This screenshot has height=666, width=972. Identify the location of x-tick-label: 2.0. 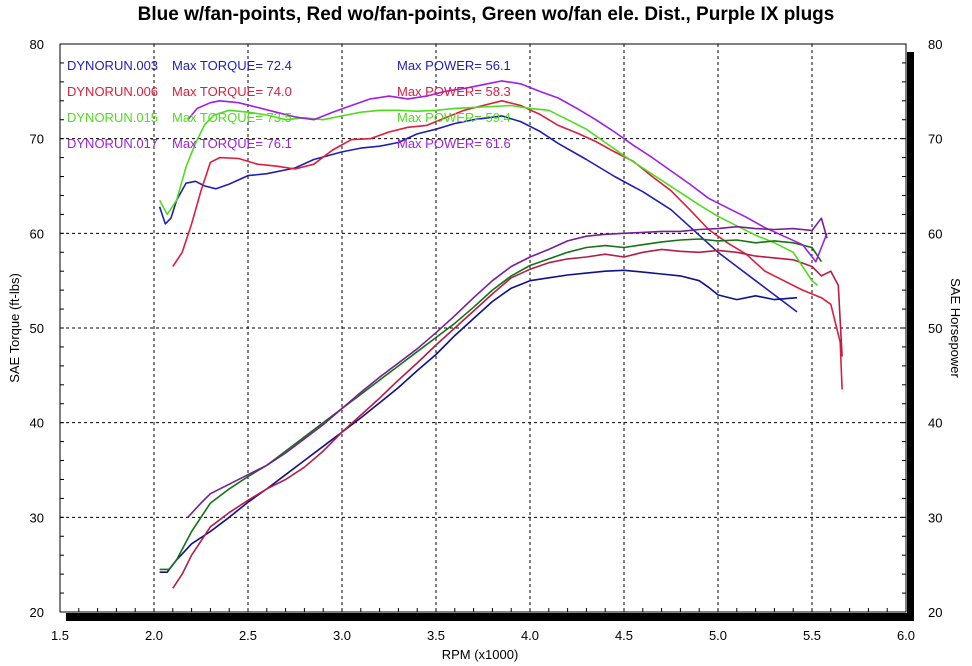
(154, 635).